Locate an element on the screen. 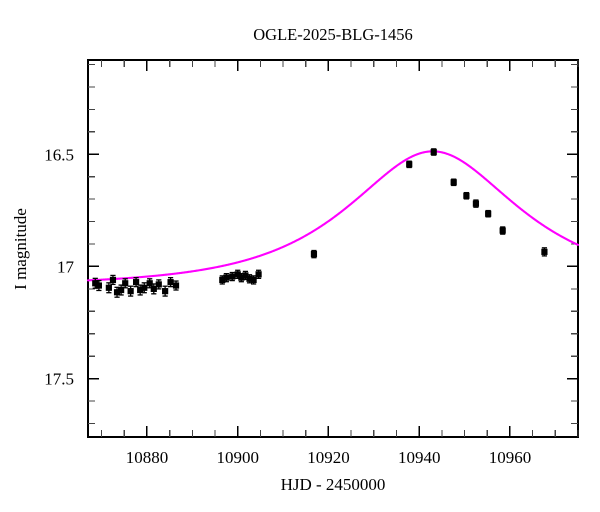 This screenshot has width=600, height=512. x-axis-tick-labels: 10880 10900 10920 10940 10960 is located at coordinates (328, 457).